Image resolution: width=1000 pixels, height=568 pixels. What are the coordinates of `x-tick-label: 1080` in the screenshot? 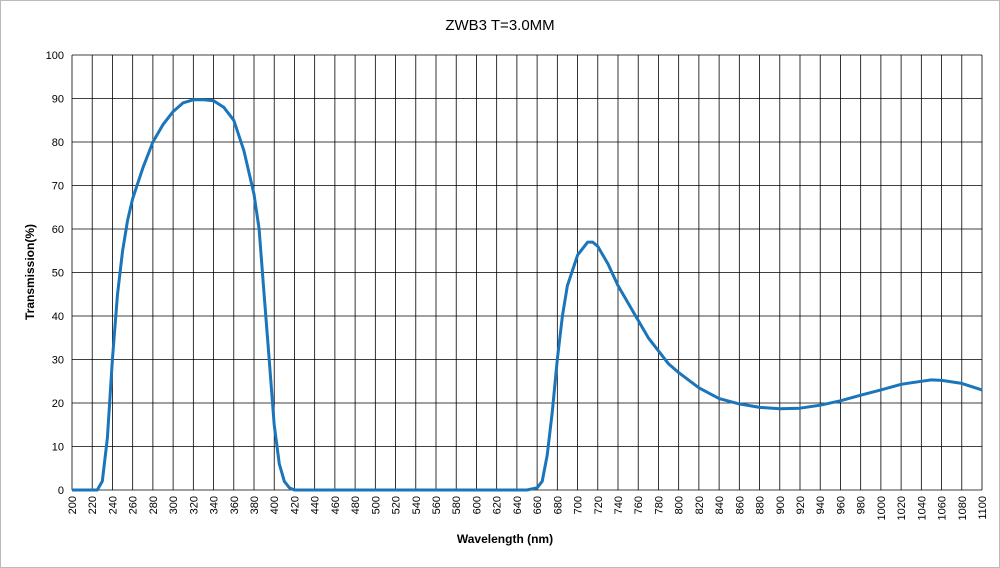 It's located at (963, 508).